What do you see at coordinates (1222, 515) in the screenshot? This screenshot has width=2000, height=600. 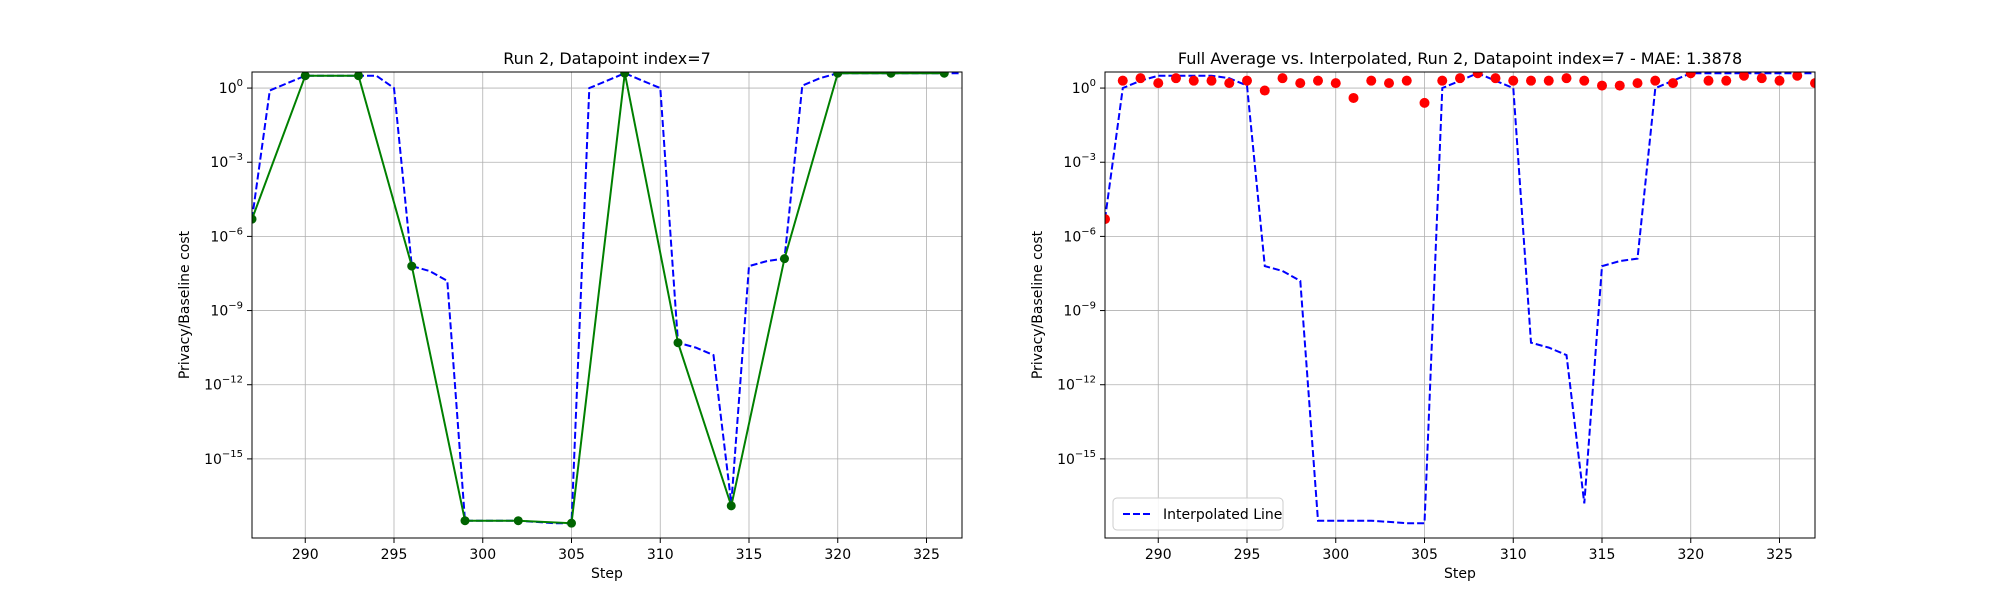 I see `legend-label: Interpolated Line` at bounding box center [1222, 515].